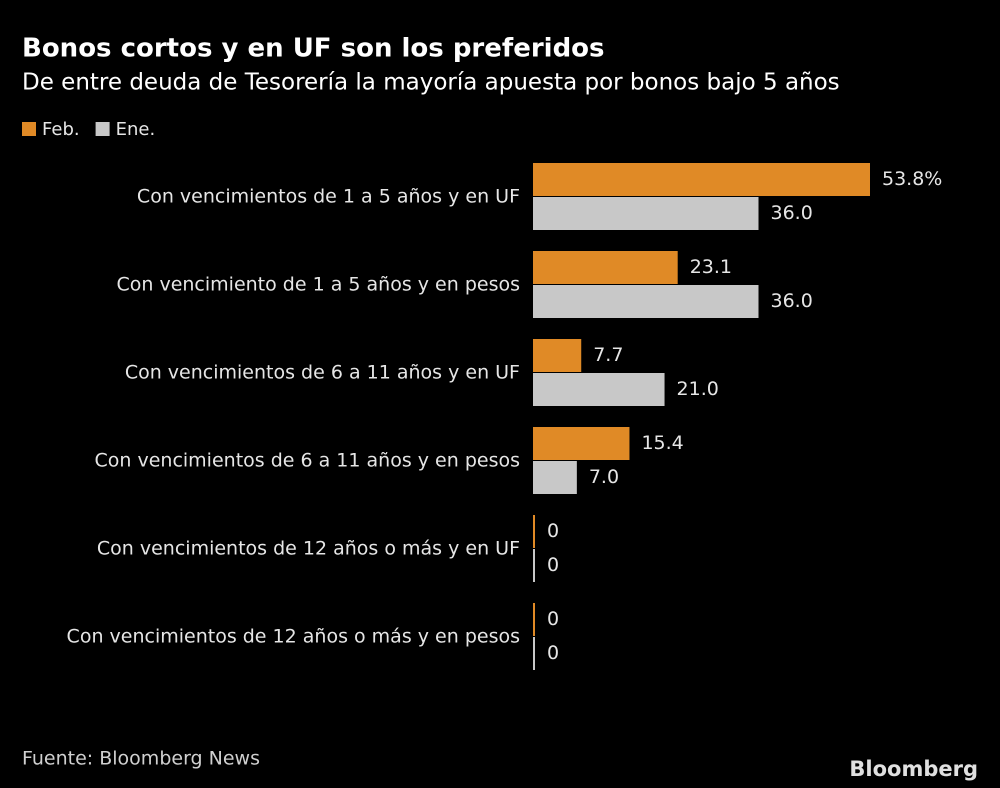  I want to click on legend-label: Feb., so click(61, 129).